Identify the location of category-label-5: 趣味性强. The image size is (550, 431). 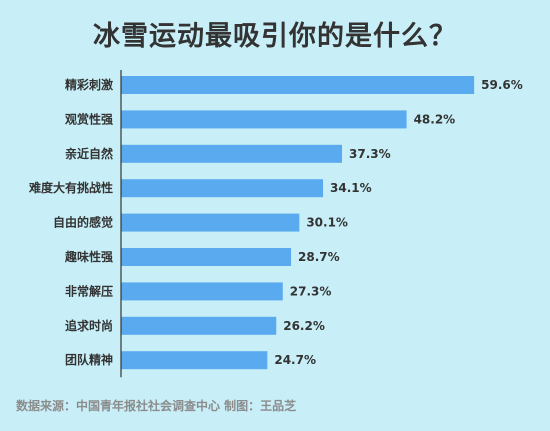
(88, 256).